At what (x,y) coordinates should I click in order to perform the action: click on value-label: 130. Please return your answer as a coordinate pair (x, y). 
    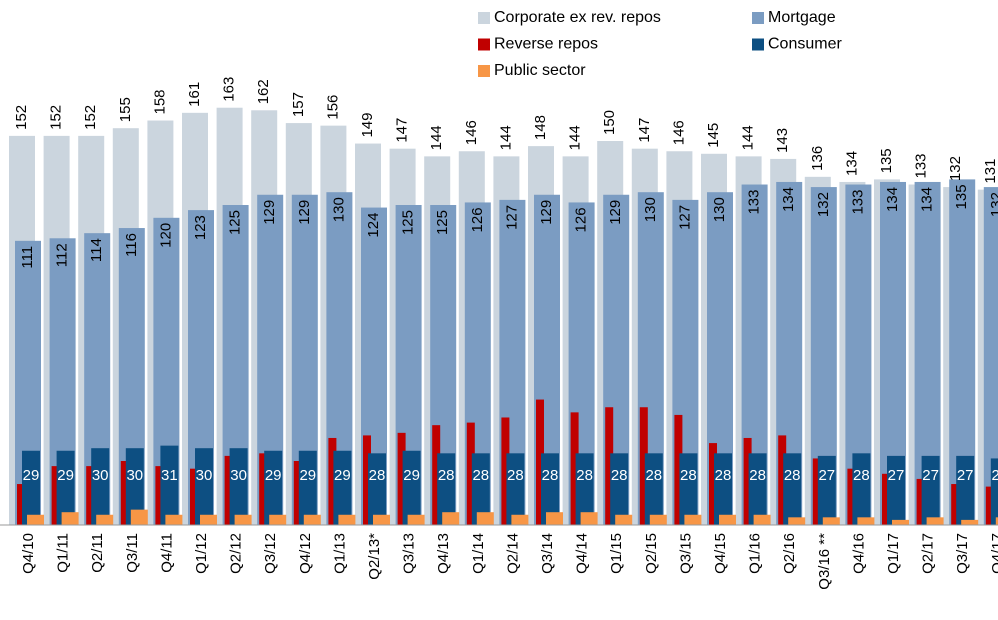
    Looking at the image, I should click on (338, 209).